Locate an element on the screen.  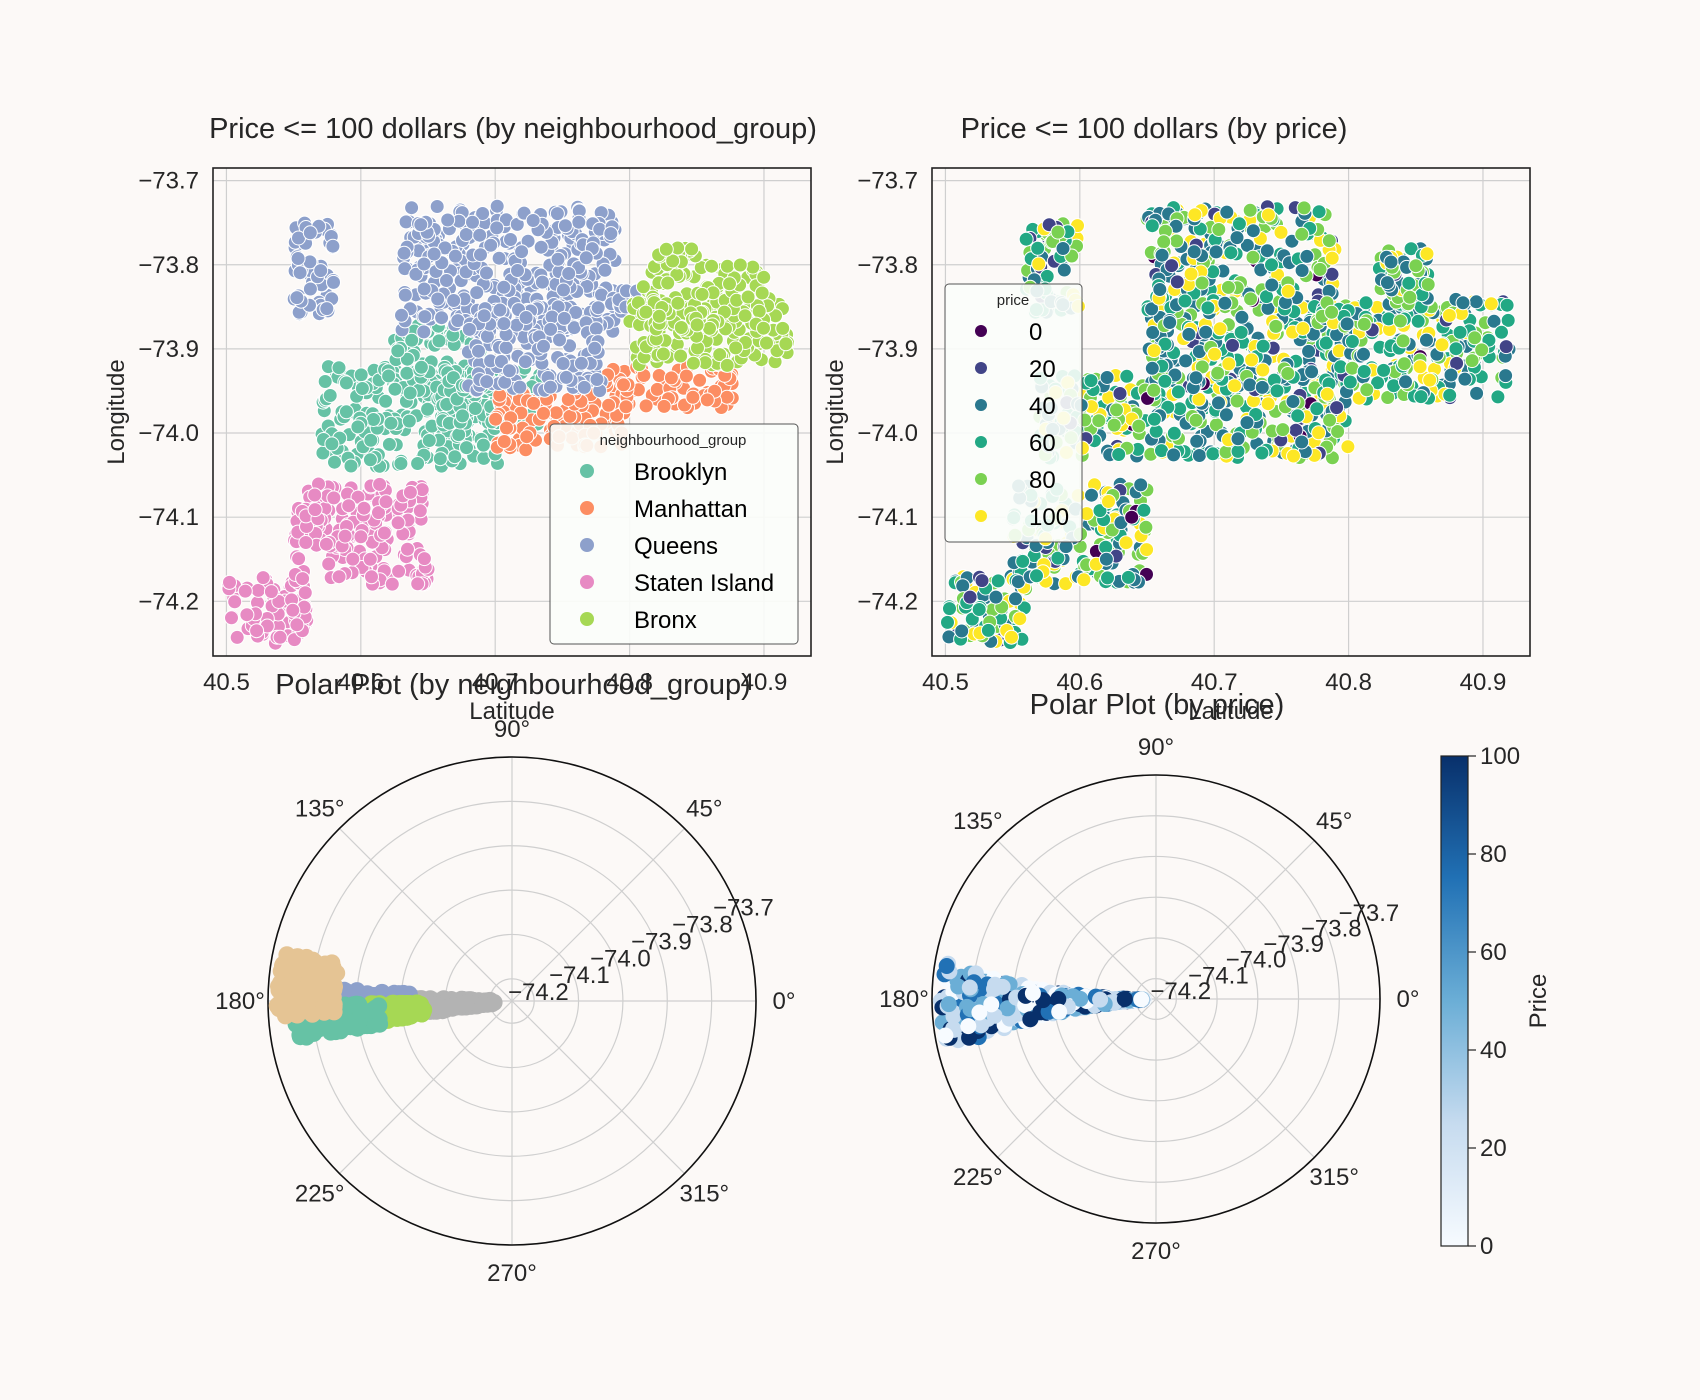
angle-gridline is located at coordinates (1235, 1078).